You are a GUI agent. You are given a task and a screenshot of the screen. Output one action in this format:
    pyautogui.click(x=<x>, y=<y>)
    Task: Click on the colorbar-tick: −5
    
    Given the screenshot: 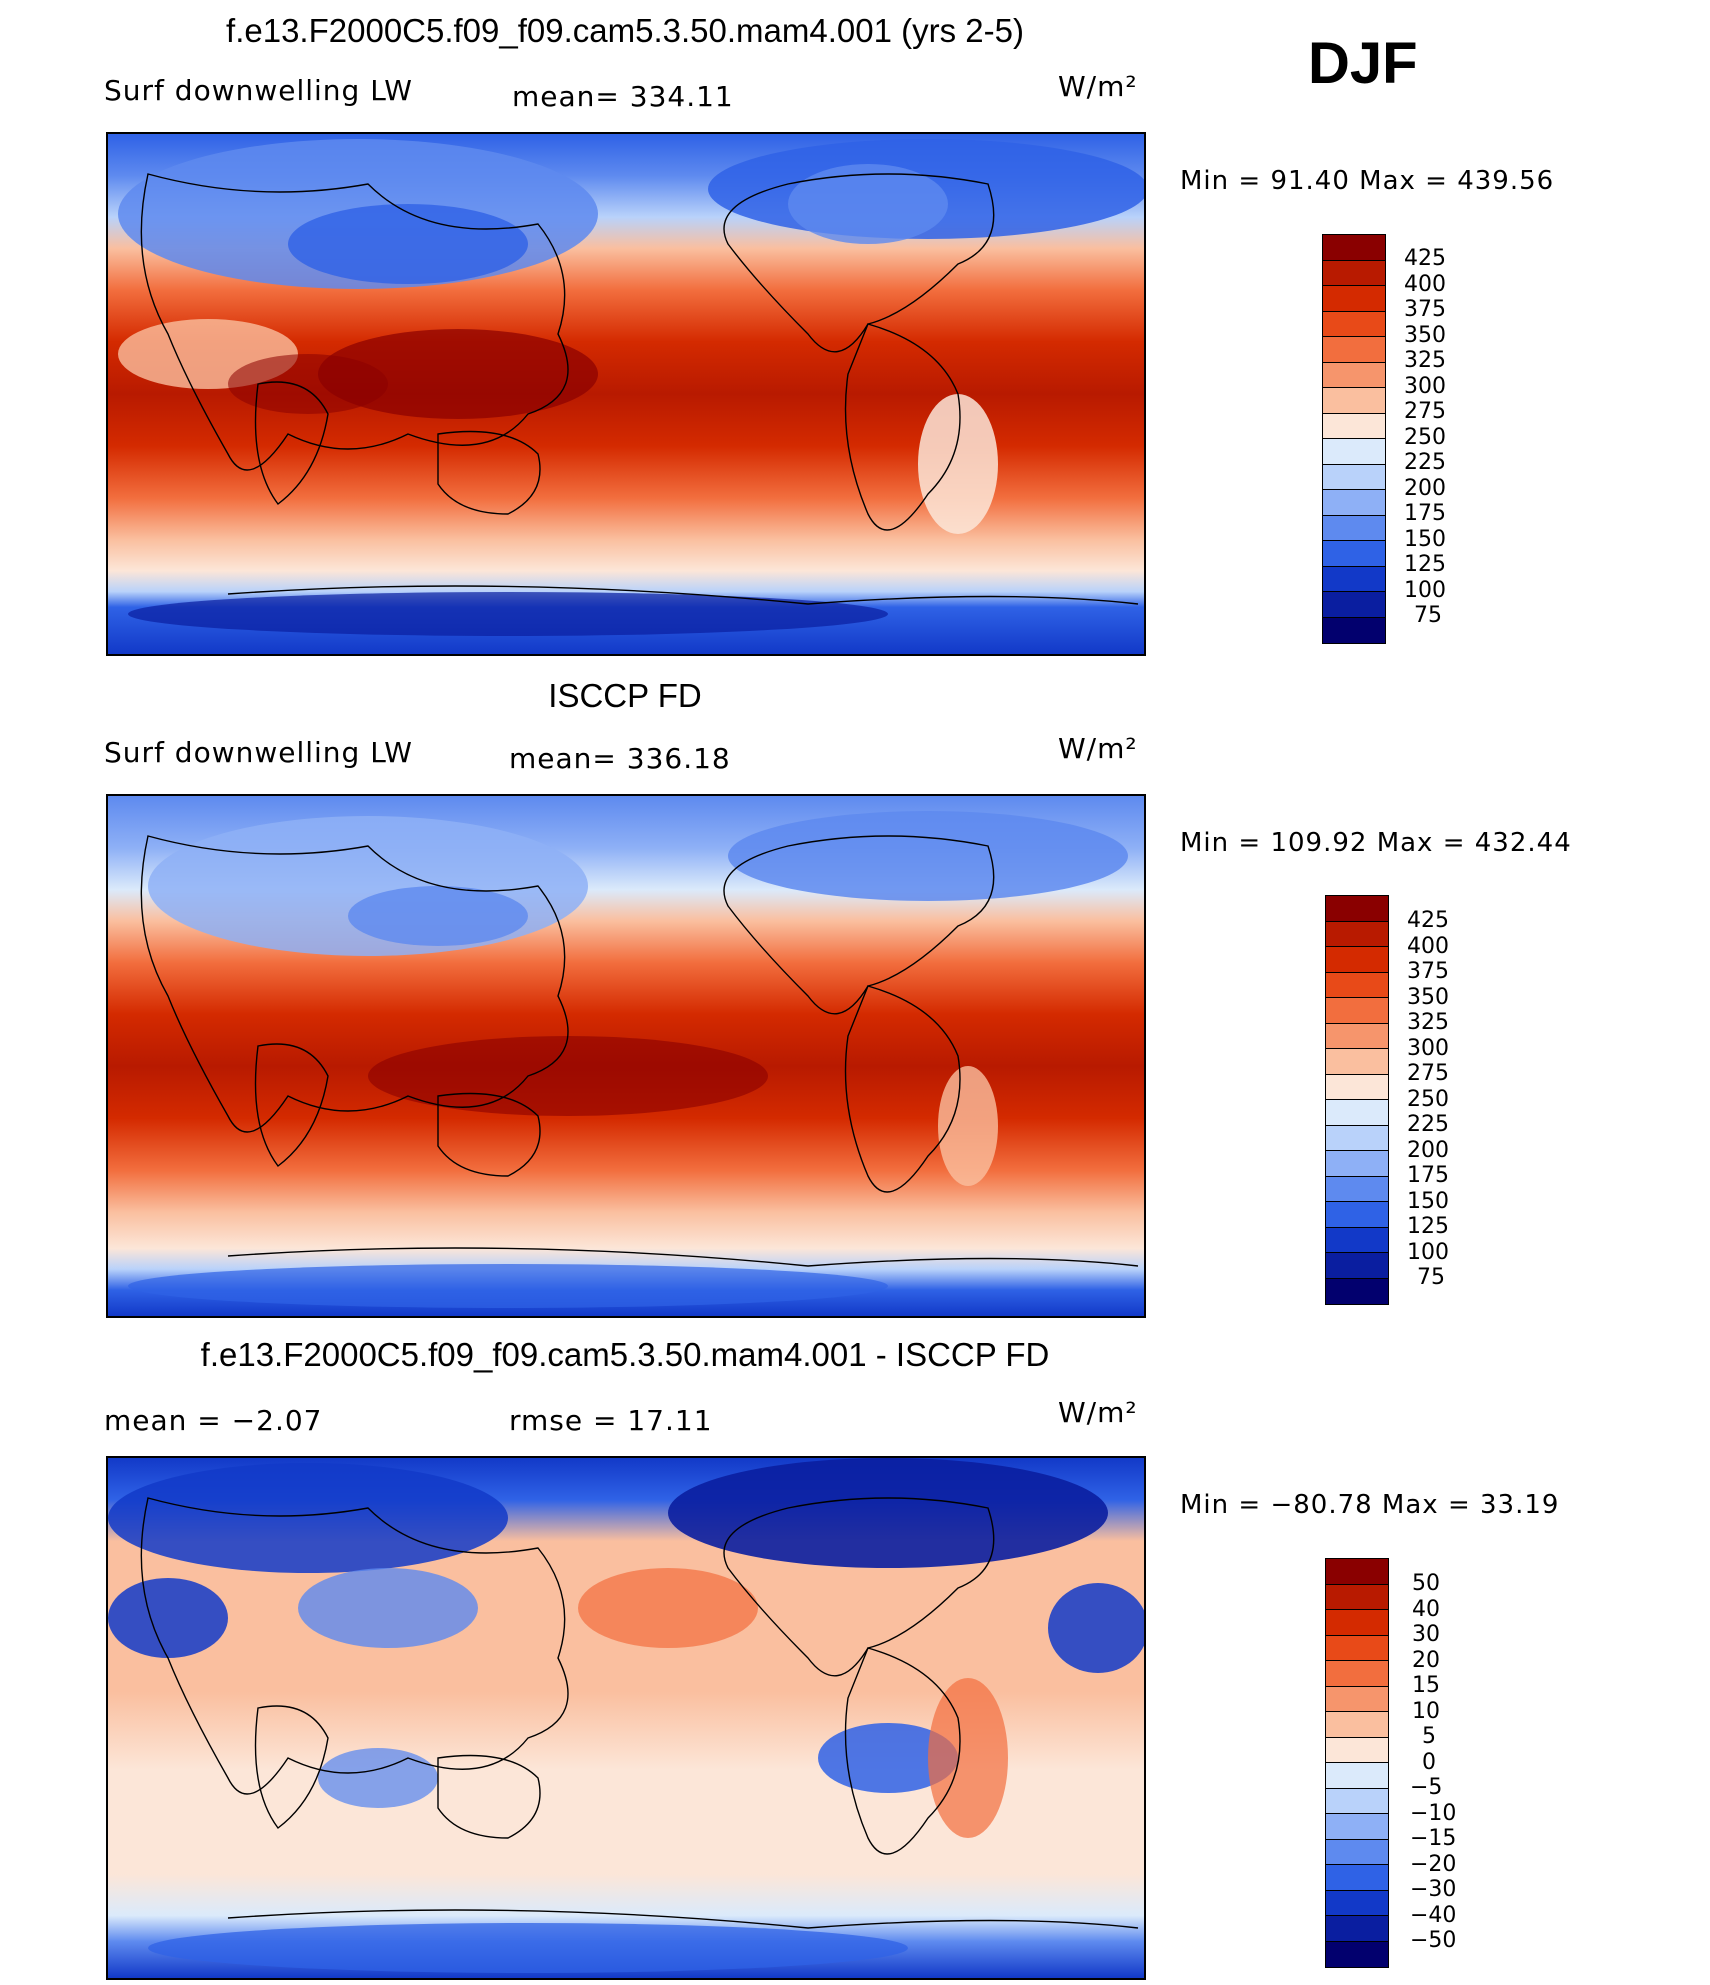 What is the action you would take?
    pyautogui.click(x=1426, y=1787)
    